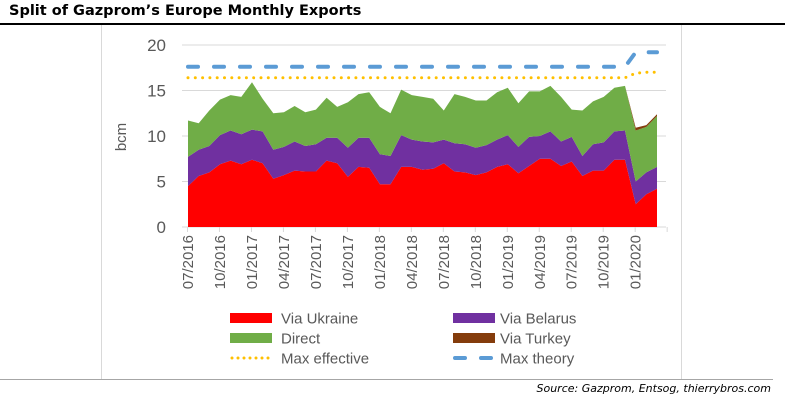 This screenshot has width=785, height=408. I want to click on legend-item: Max effective, so click(299, 359).